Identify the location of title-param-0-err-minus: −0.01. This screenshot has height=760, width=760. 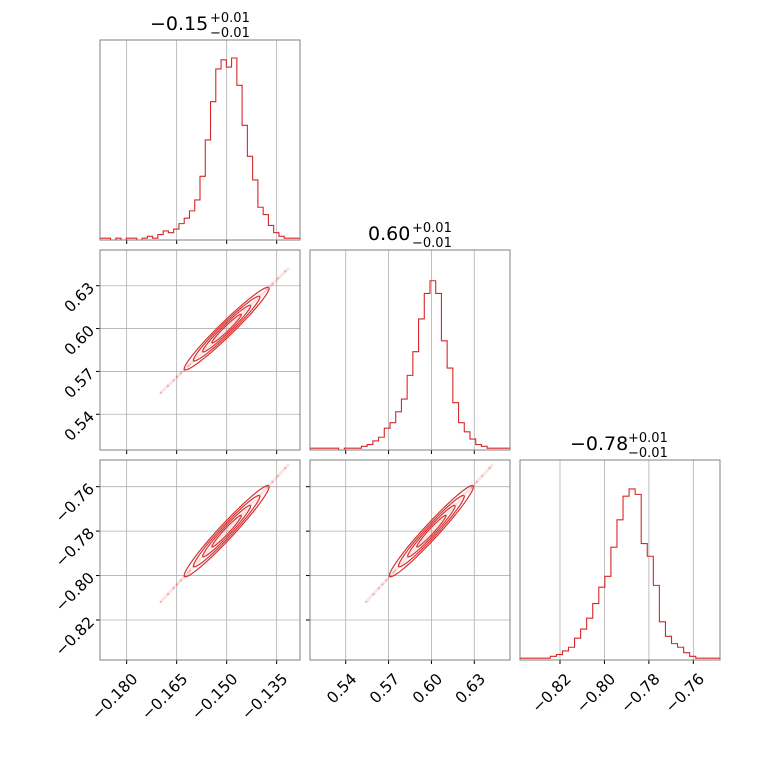
(230, 33).